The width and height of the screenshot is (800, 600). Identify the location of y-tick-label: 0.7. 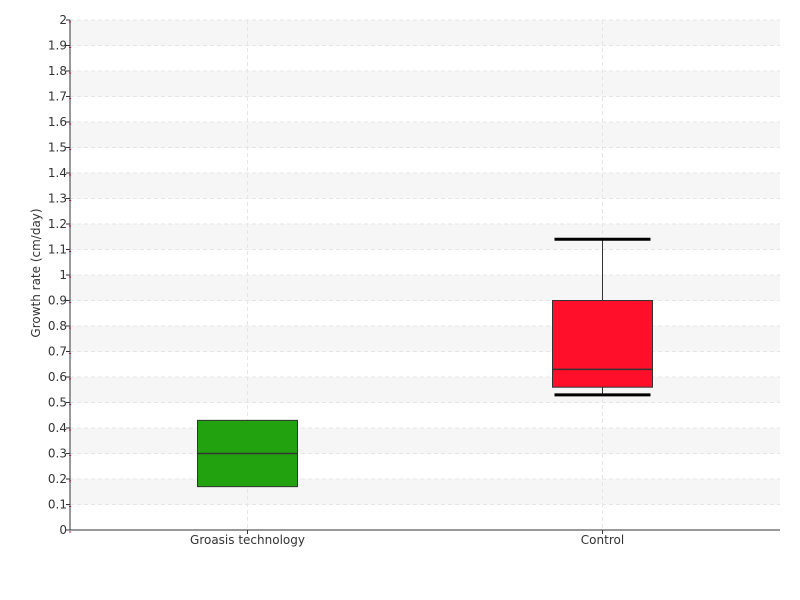
(57, 352).